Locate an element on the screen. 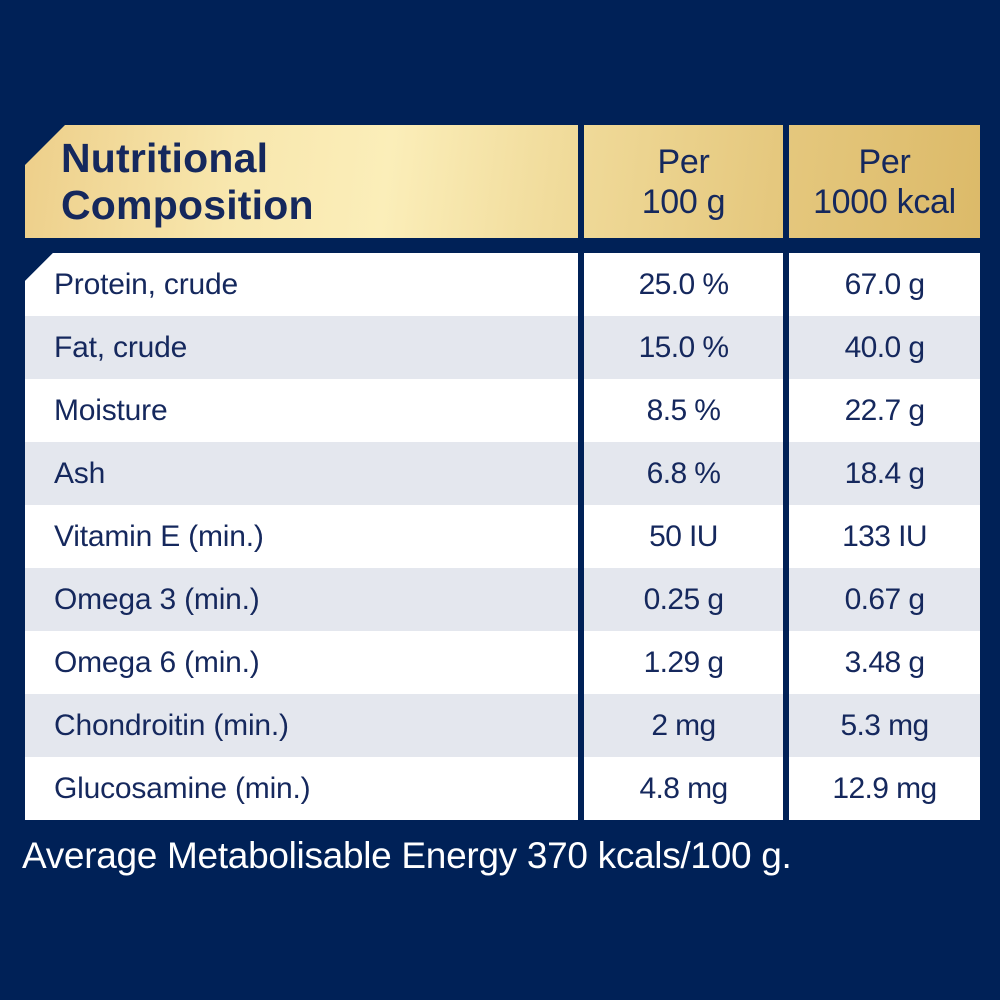  row-value-per-1000kcal: 0.67 g is located at coordinates (884, 599).